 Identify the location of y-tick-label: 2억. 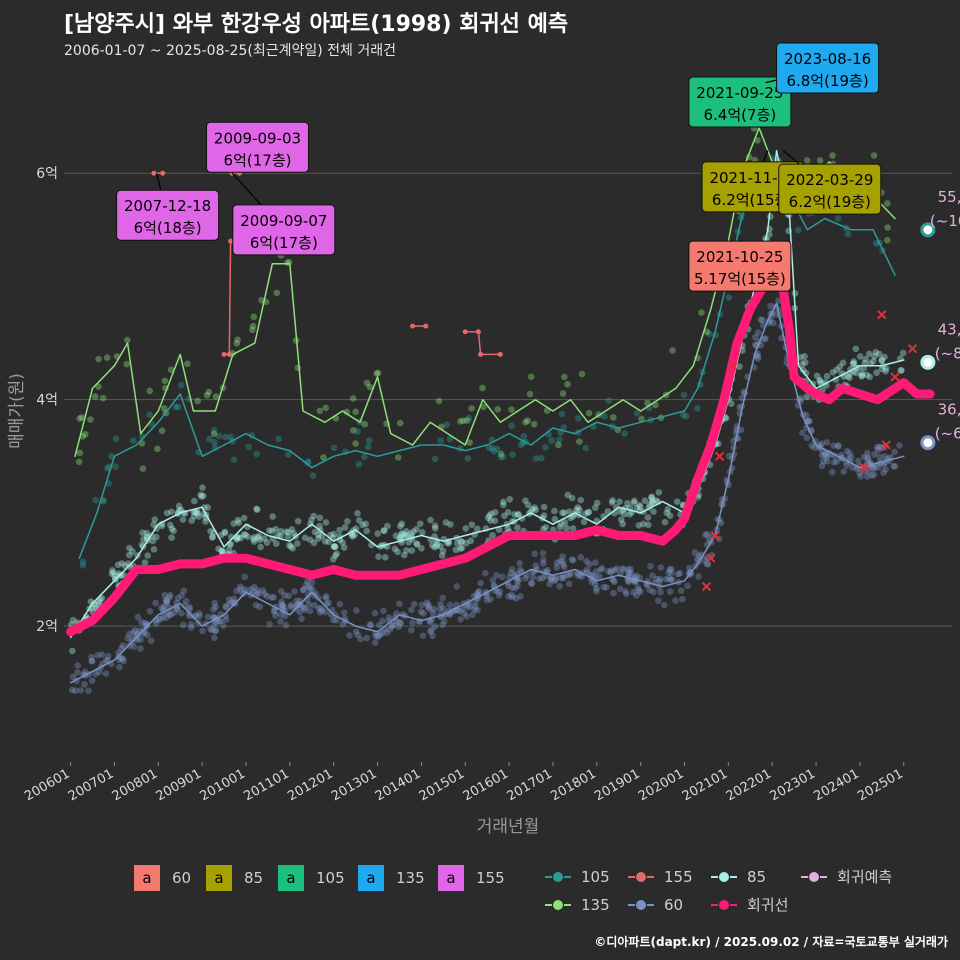
(47, 627).